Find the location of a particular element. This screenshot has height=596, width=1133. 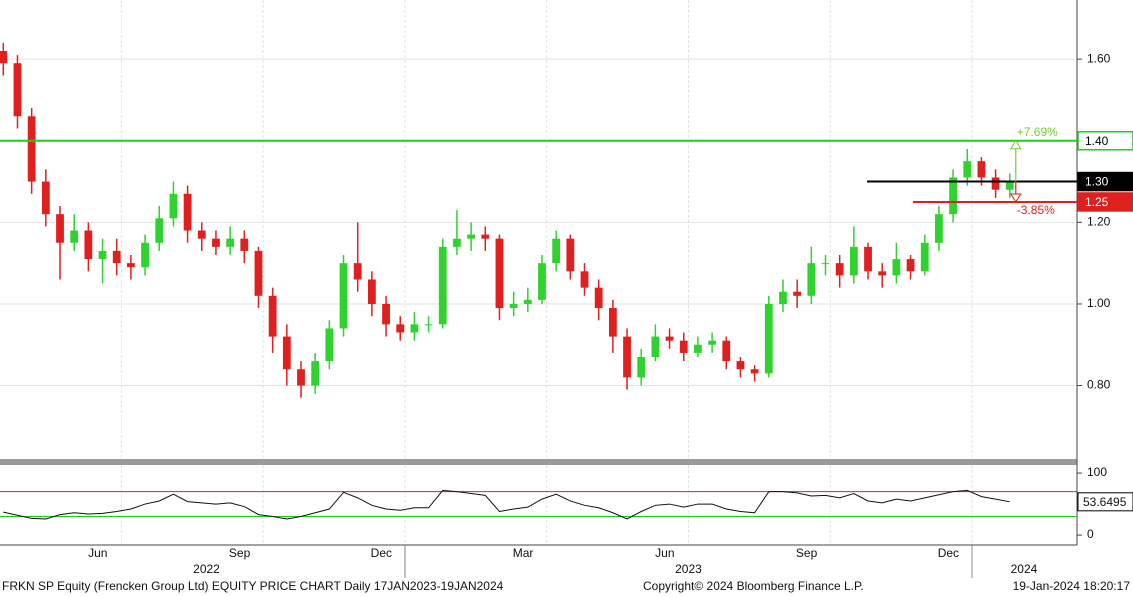

y-tick-label: 1.00 is located at coordinates (1099, 303).